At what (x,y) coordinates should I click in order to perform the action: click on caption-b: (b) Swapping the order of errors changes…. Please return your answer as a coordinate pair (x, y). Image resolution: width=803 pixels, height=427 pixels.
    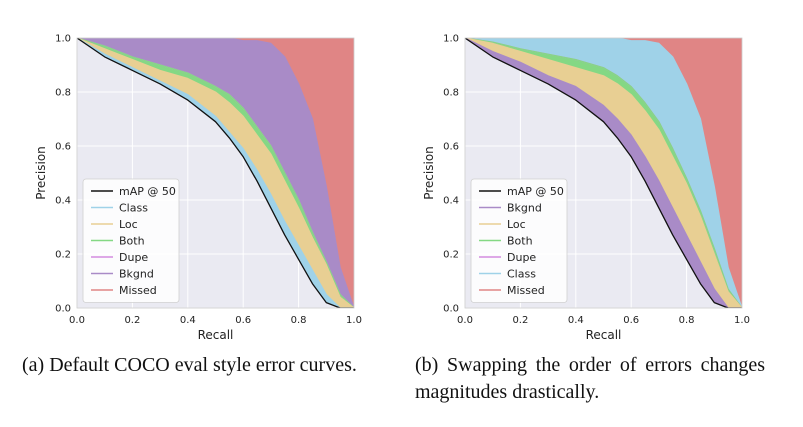
    Looking at the image, I should click on (590, 378).